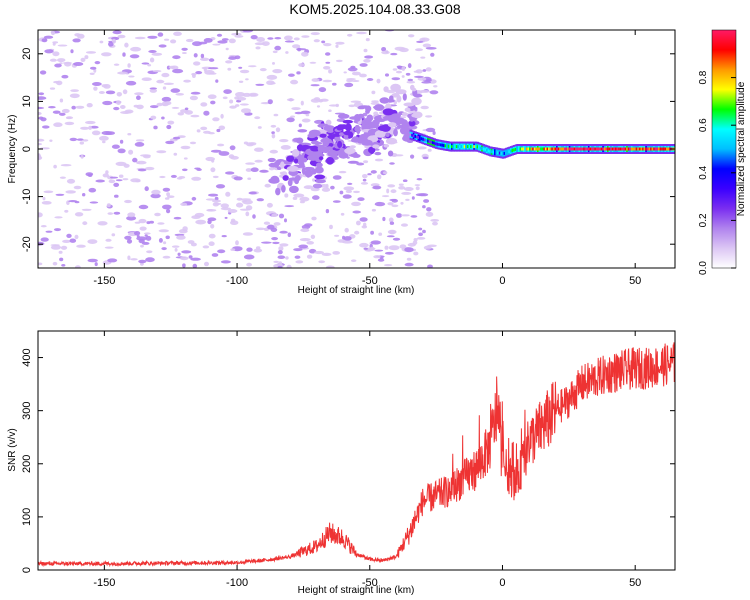 Image resolution: width=750 pixels, height=600 pixels. Describe the element at coordinates (27, 464) in the screenshot. I see `y-tick-label: 200` at that location.